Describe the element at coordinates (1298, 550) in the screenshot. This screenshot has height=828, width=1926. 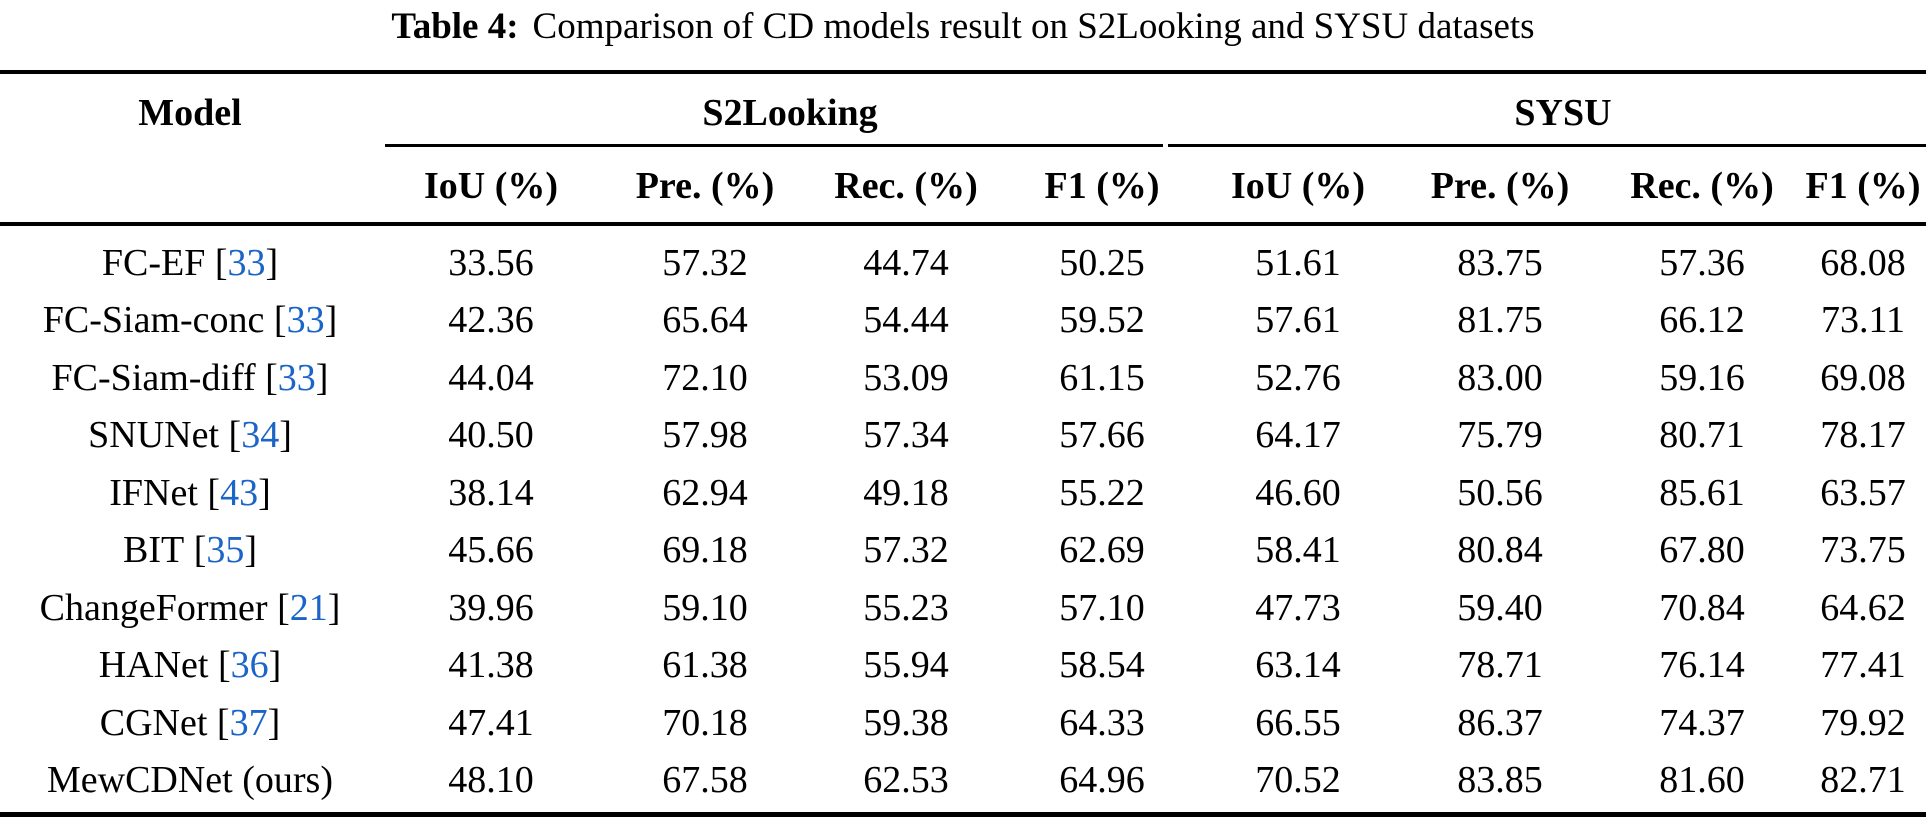
I see `metric-value: 58.41` at that location.